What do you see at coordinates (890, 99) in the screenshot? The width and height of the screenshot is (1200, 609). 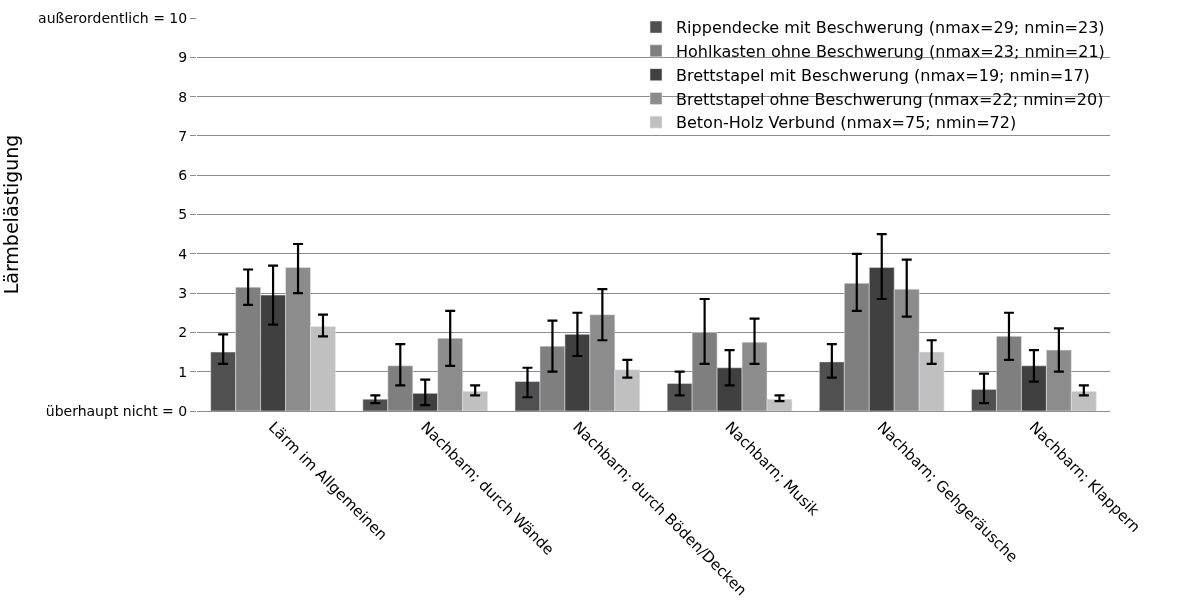 I see `legend-label: Brettstapel ohne Beschwerung (nmax=22; nmin=20)` at bounding box center [890, 99].